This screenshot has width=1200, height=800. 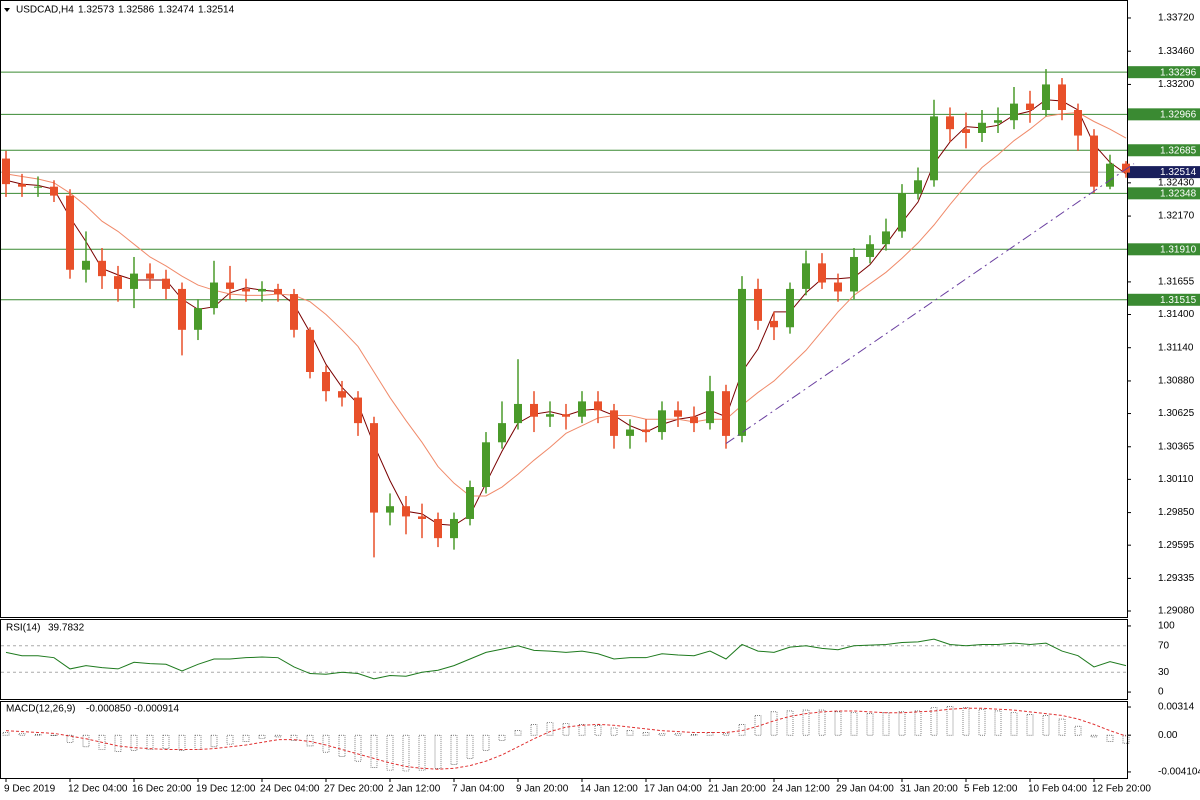 I want to click on macd-title: MACD(12,26,9), so click(x=40, y=709).